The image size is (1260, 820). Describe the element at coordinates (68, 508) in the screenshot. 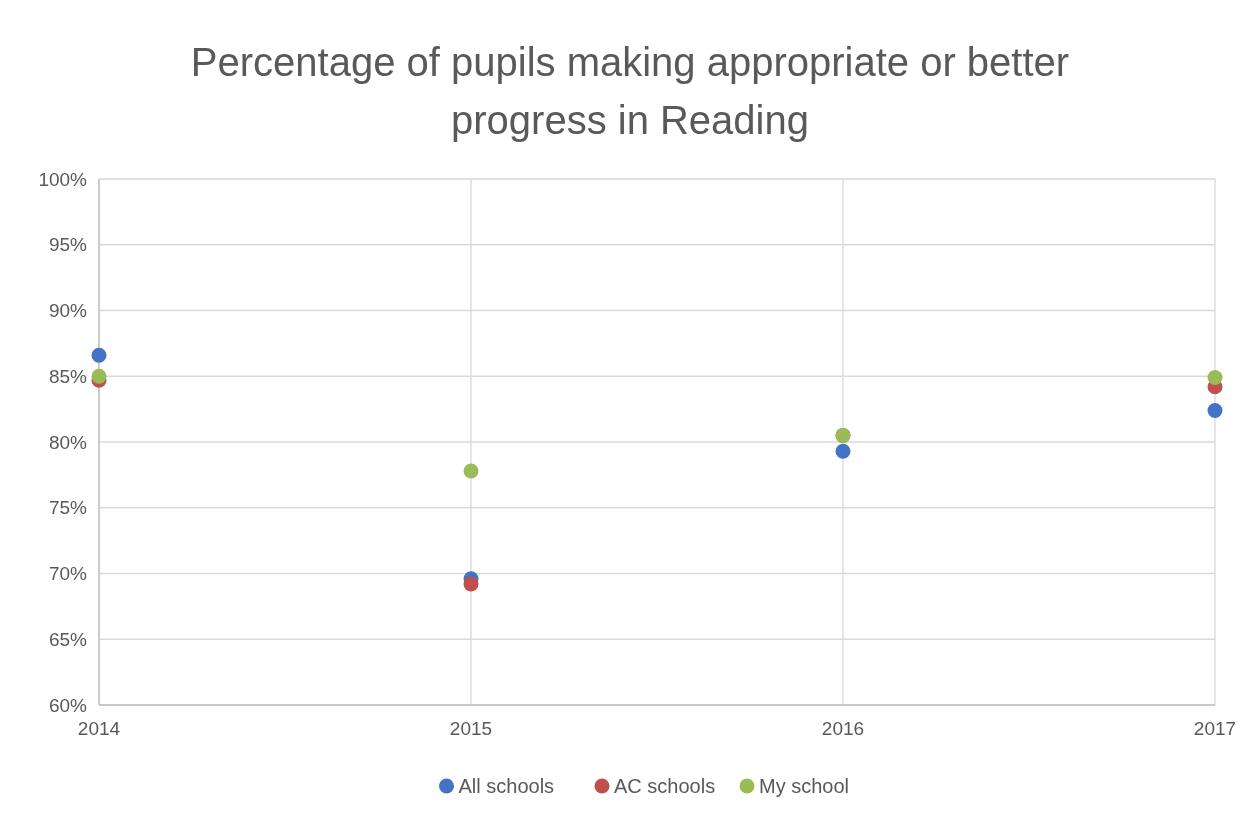

I see `y-tick-label: 75%` at that location.